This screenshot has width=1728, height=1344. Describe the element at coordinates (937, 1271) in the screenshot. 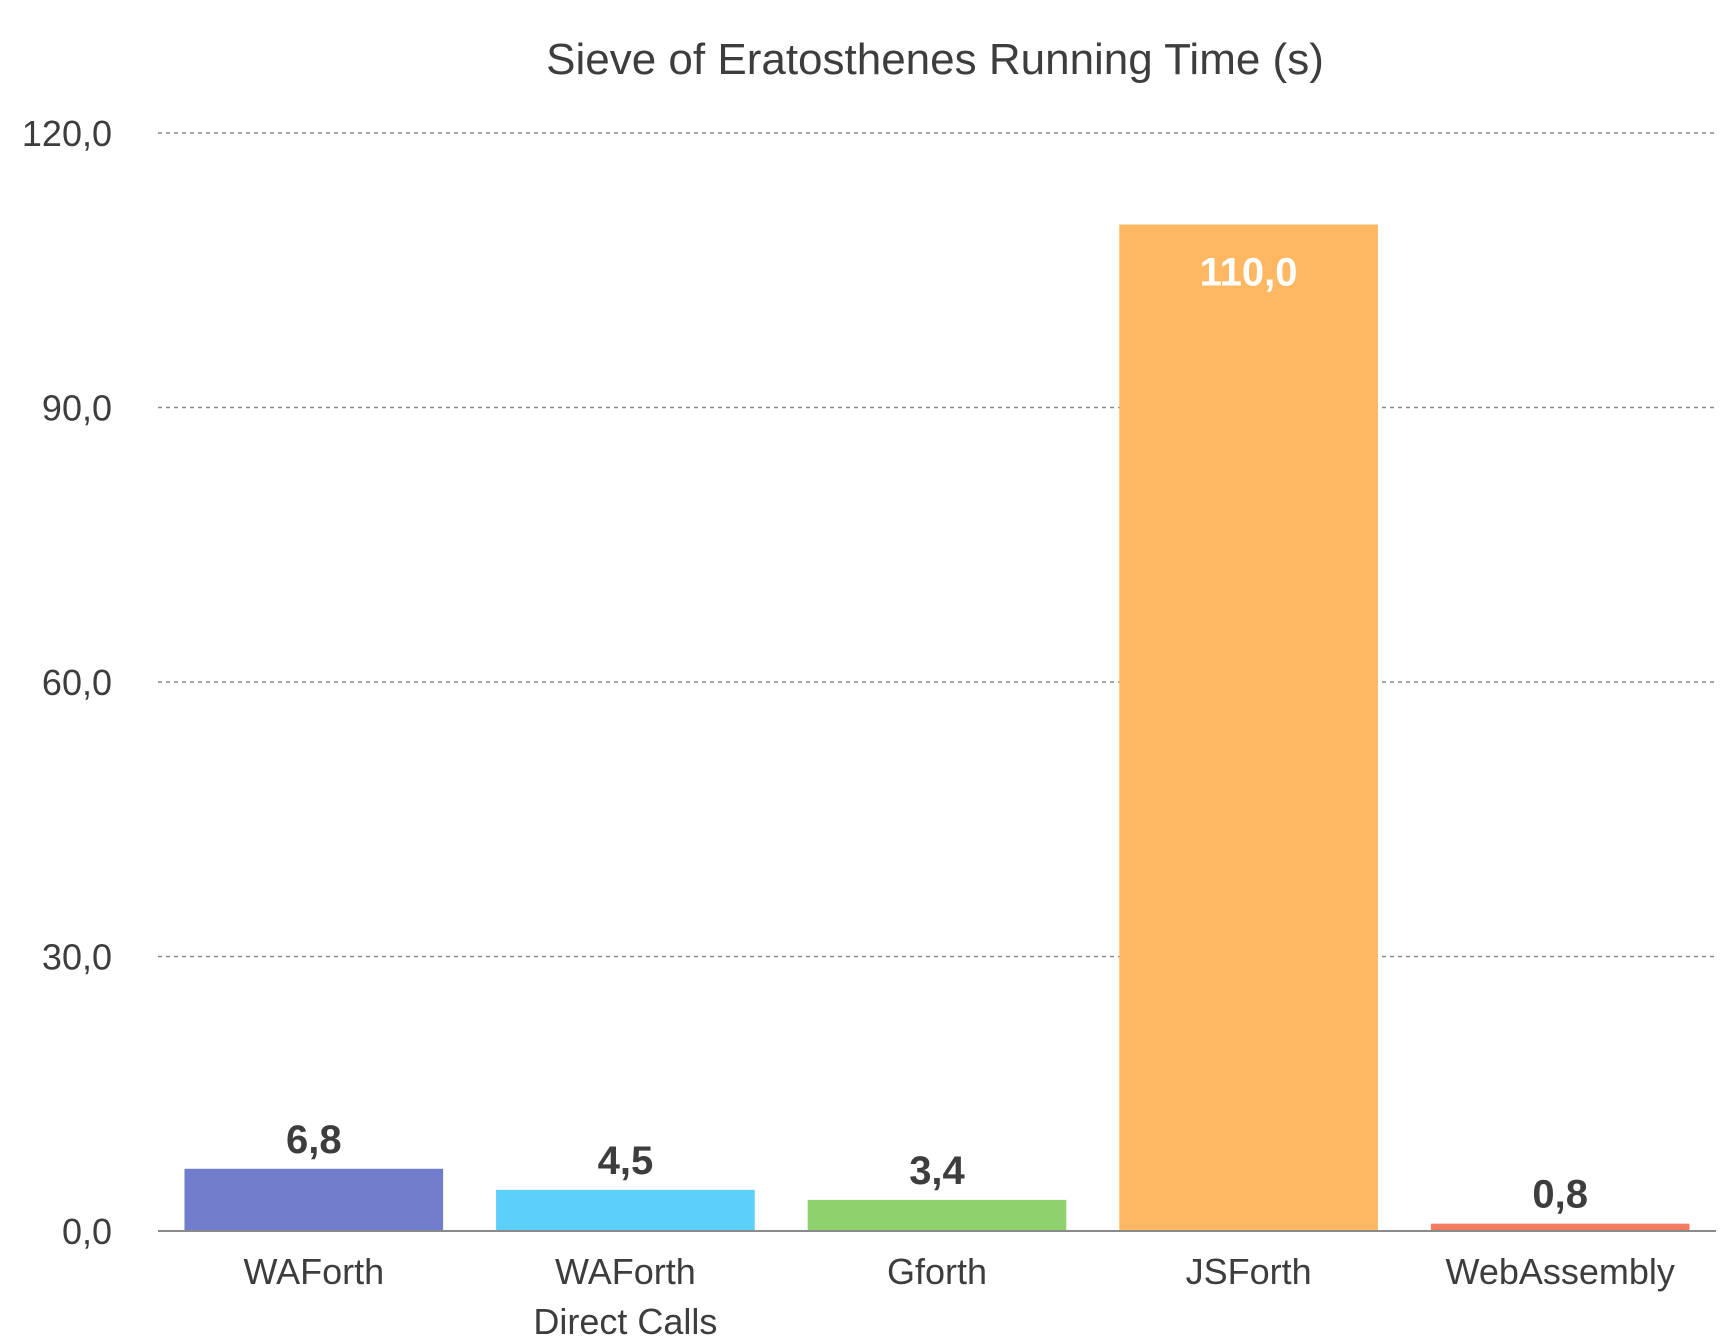

I see `x-tick-label: Gforth` at that location.